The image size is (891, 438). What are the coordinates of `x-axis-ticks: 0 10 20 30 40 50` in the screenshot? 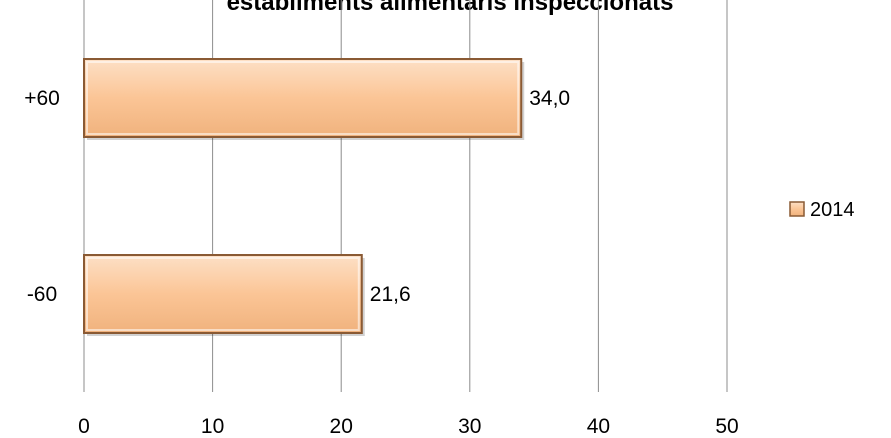 It's located at (408, 426).